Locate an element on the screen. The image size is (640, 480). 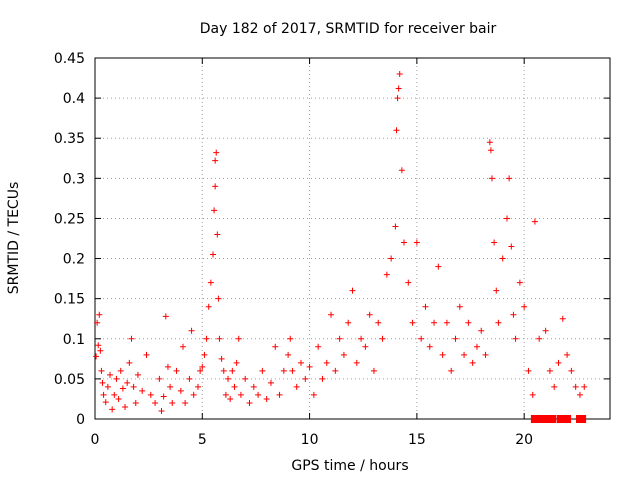
y-tick-label: 0.1 is located at coordinates (74, 340).